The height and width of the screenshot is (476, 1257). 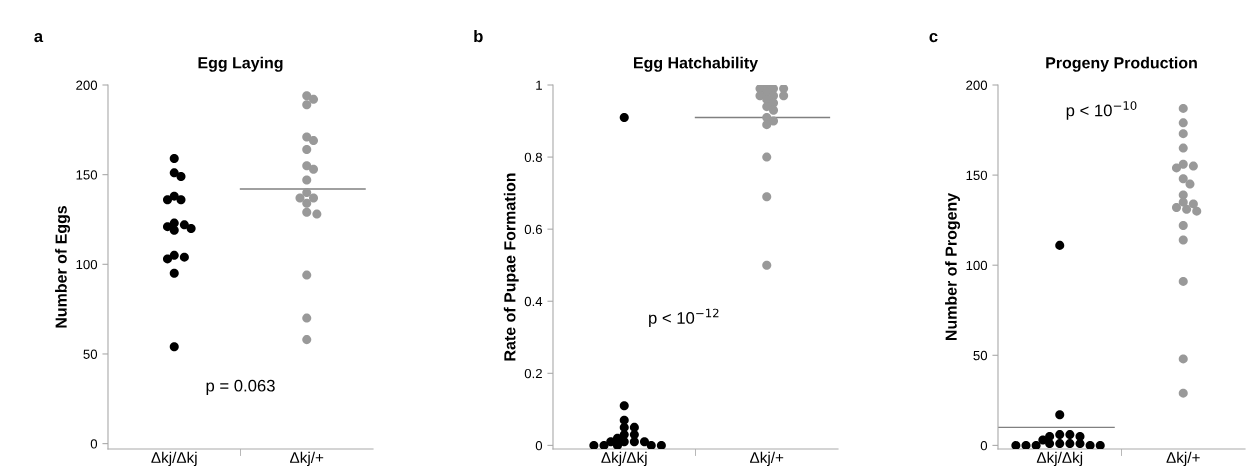 What do you see at coordinates (240, 64) in the screenshot?
I see `chart-title: Egg Laying` at bounding box center [240, 64].